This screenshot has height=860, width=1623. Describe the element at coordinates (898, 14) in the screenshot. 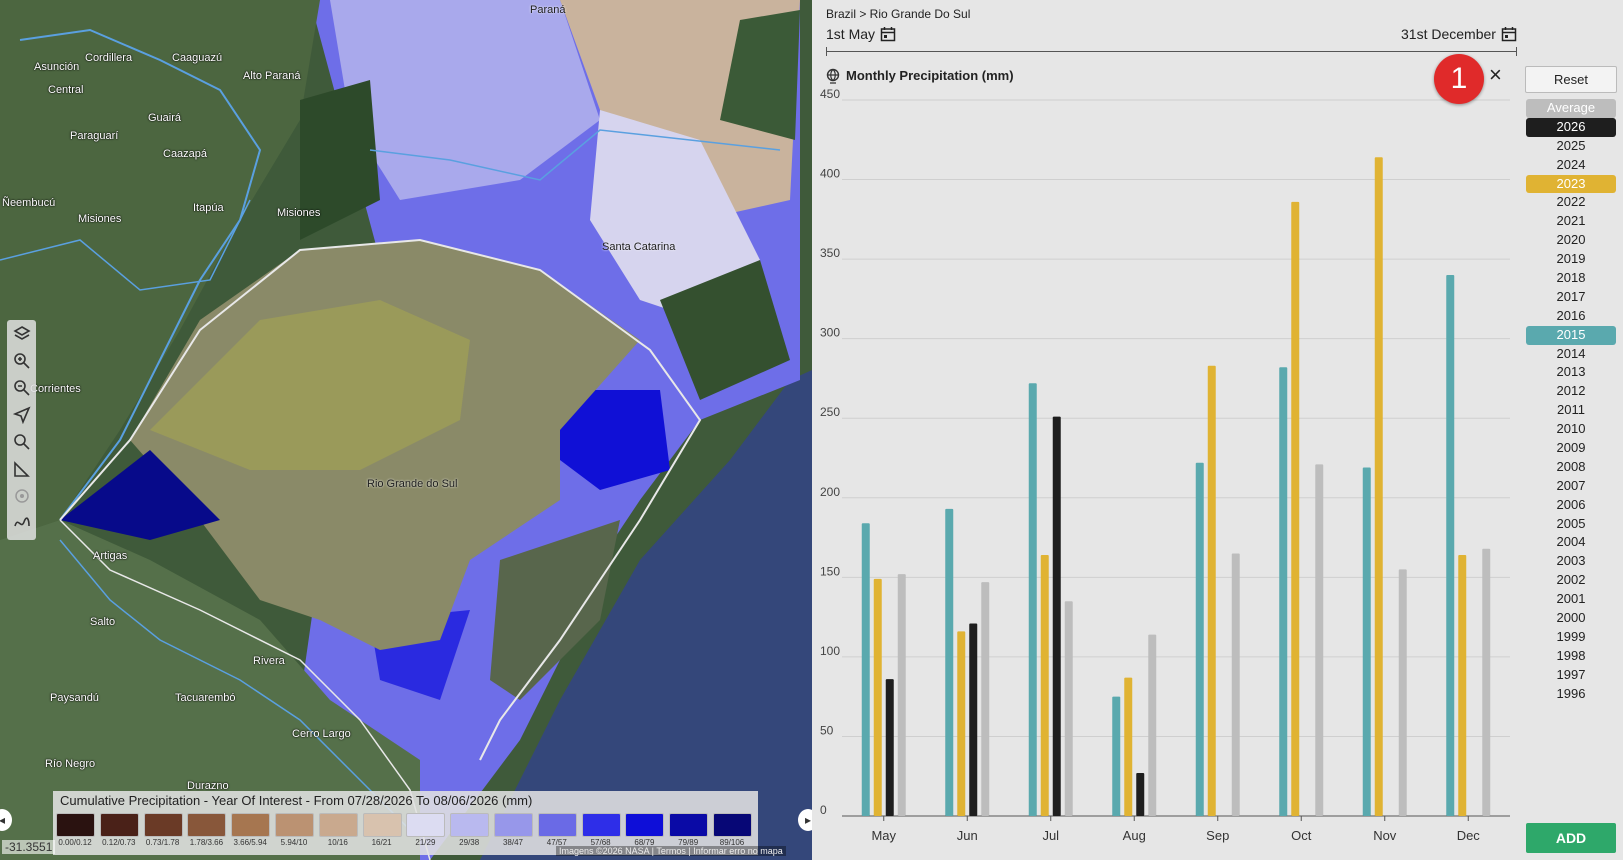

I see `breadcrumb: Brazil > Rio Grande Do Sul` at that location.